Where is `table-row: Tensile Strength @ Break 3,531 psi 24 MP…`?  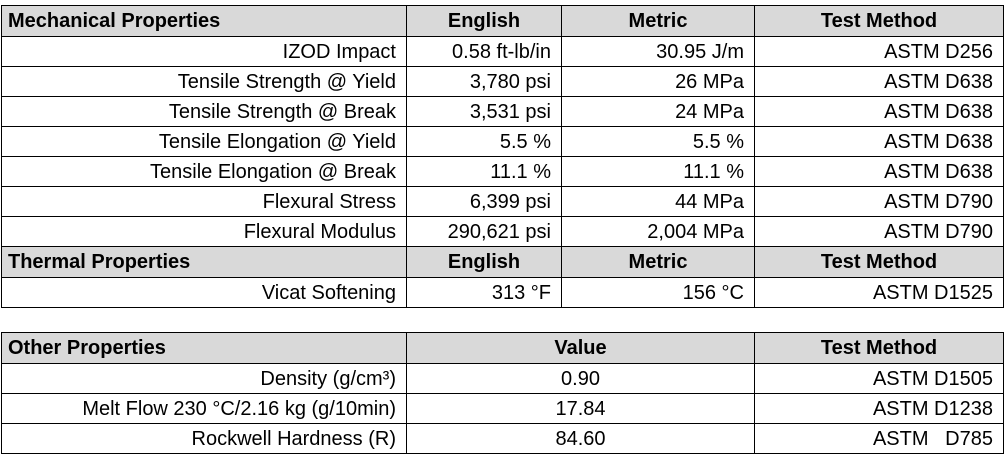
table-row: Tensile Strength @ Break 3,531 psi 24 MP… is located at coordinates (502, 111).